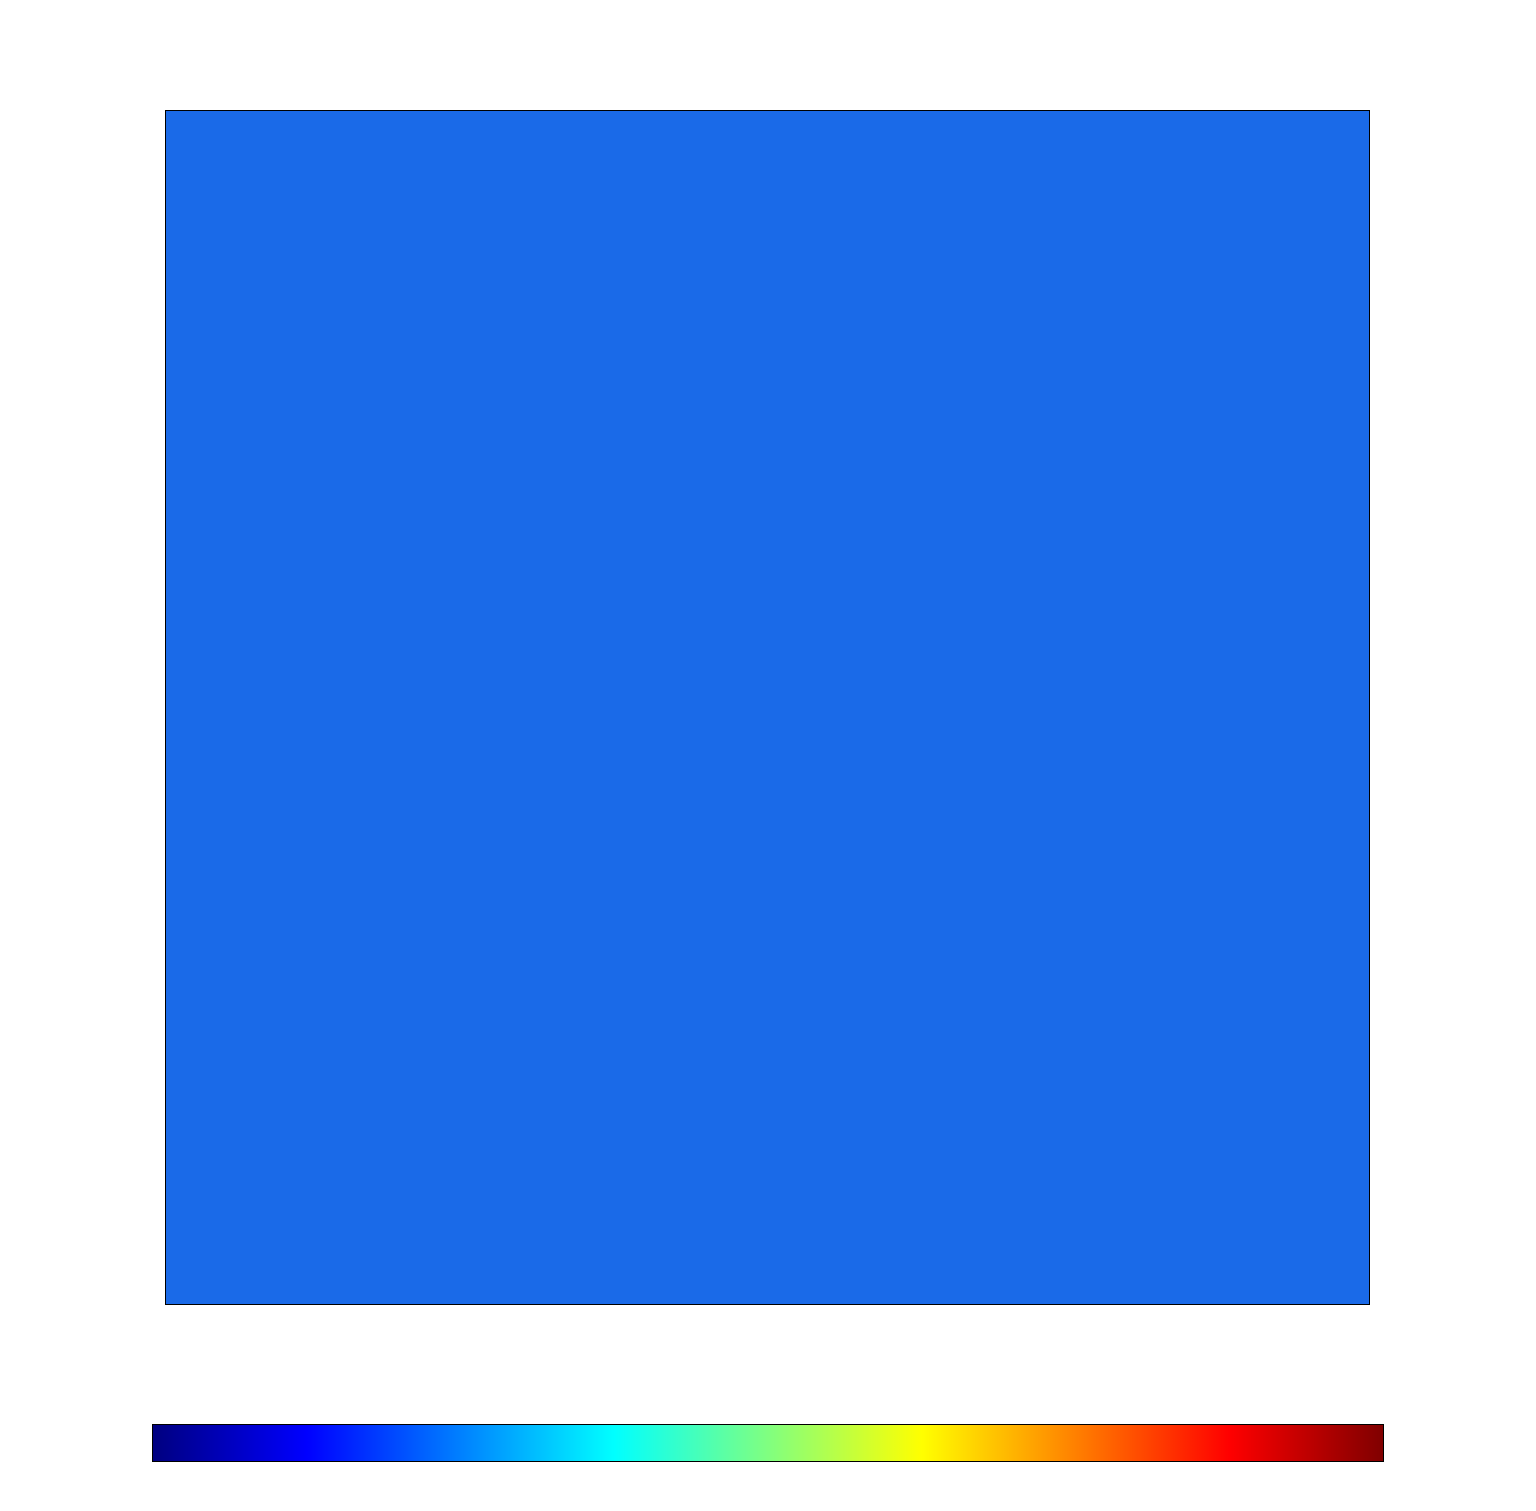  What do you see at coordinates (768, 1) in the screenshot?
I see `crosshair-horizontal-line` at bounding box center [768, 1].